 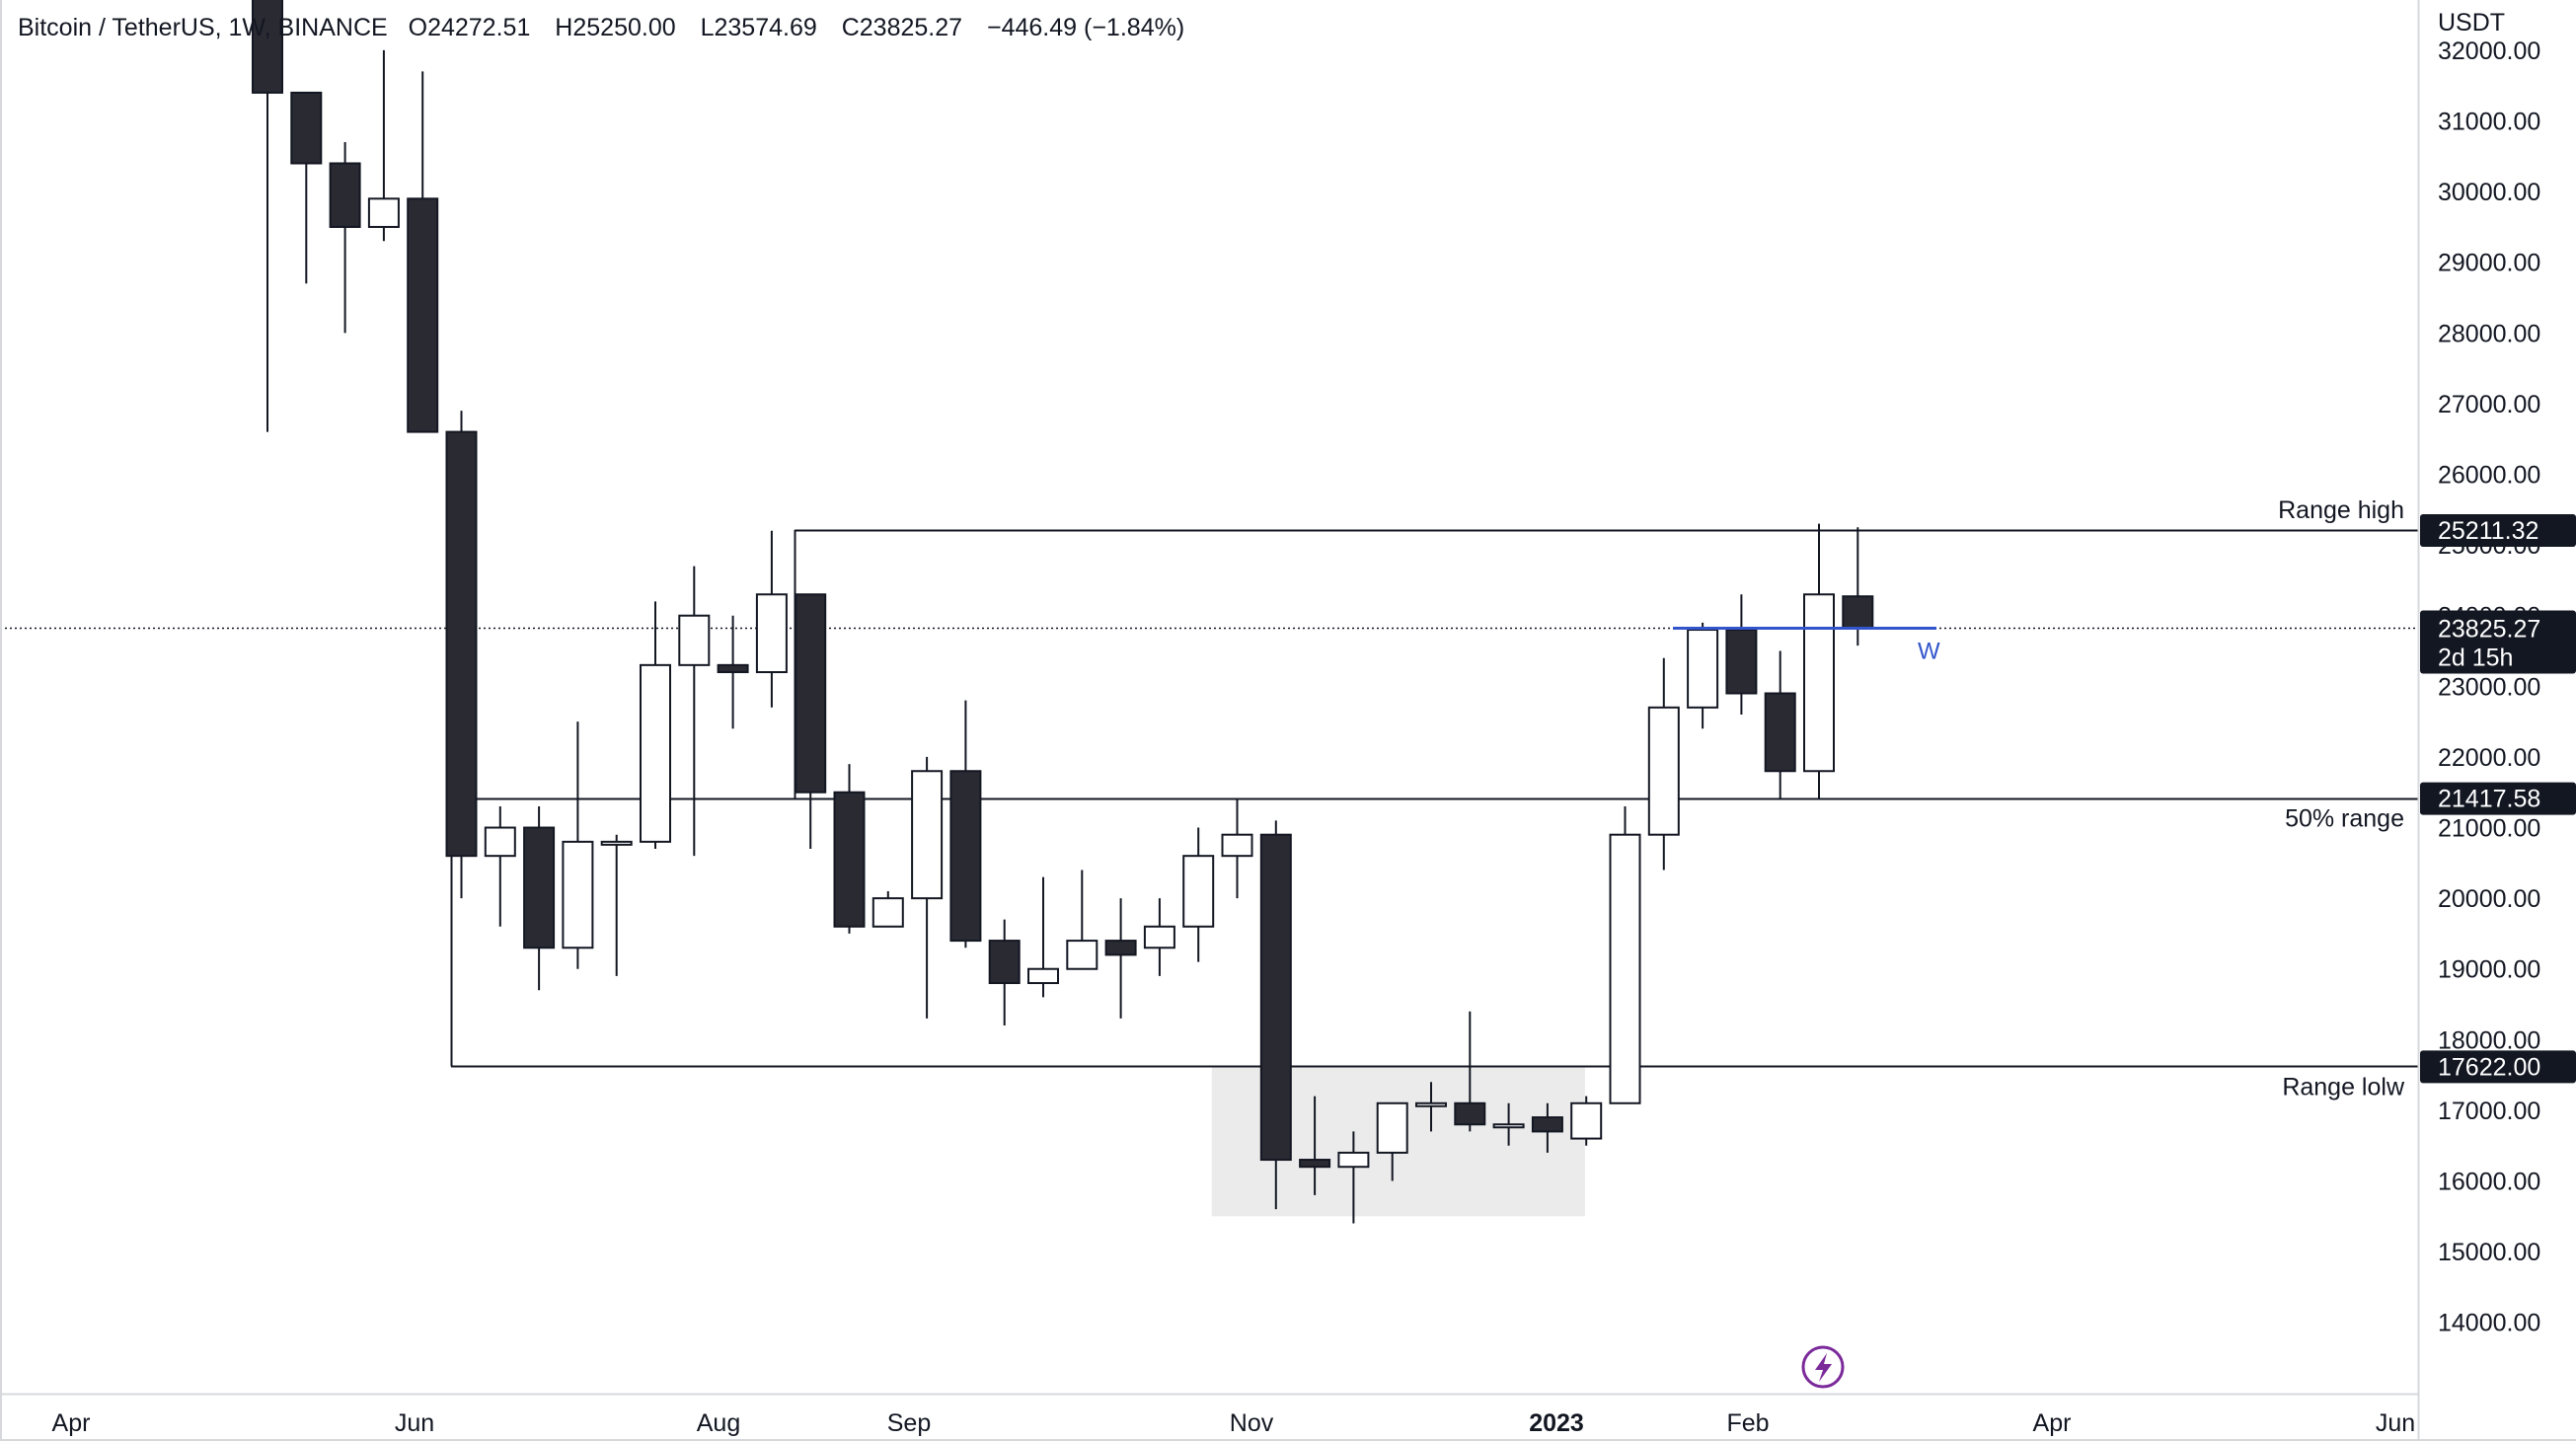 I want to click on price-tick-label: 32000.00, so click(x=2489, y=51).